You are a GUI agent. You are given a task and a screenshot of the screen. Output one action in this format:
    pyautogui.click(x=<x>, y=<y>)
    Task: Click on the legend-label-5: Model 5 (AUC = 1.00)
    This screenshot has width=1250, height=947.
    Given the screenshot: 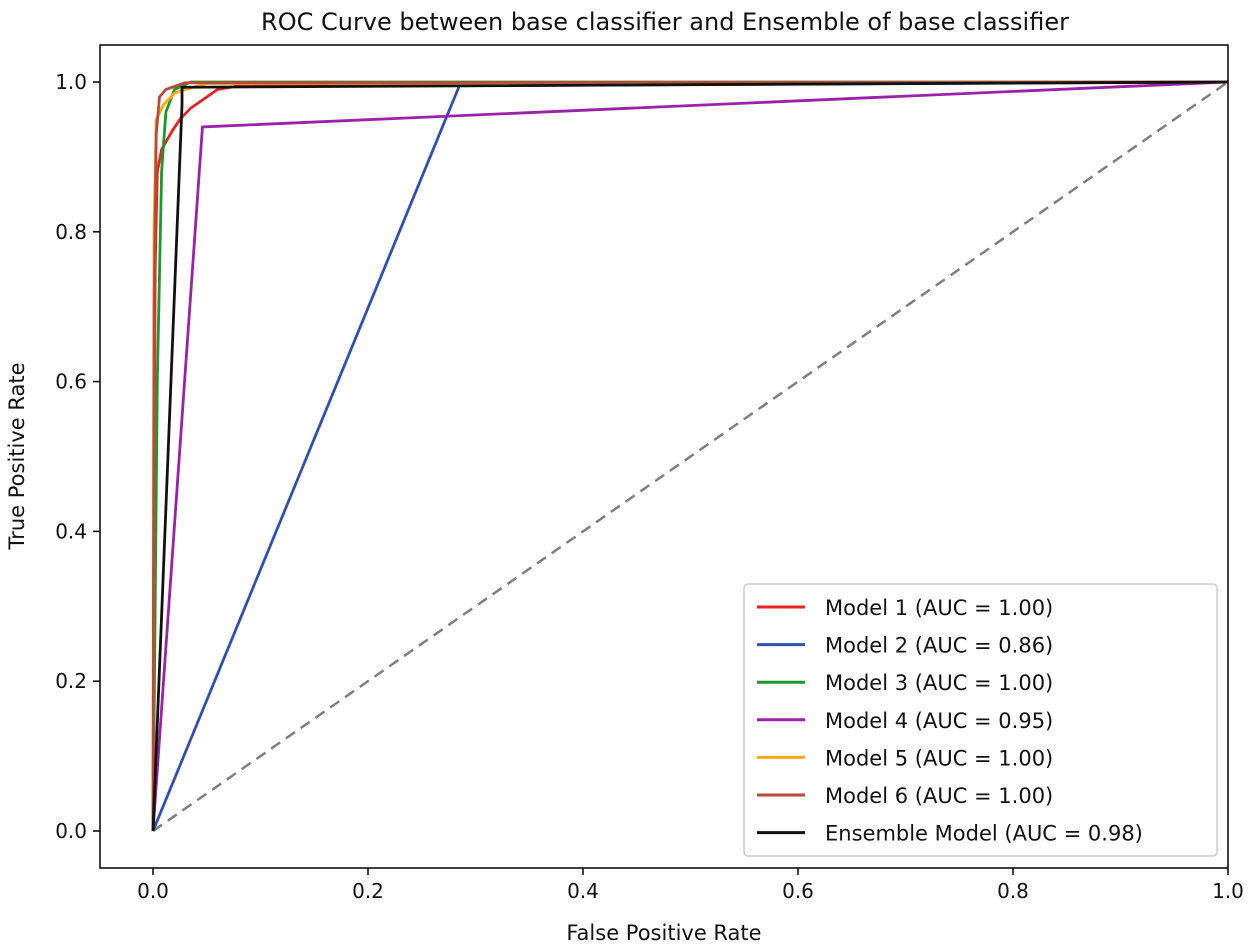 What is the action you would take?
    pyautogui.click(x=939, y=758)
    